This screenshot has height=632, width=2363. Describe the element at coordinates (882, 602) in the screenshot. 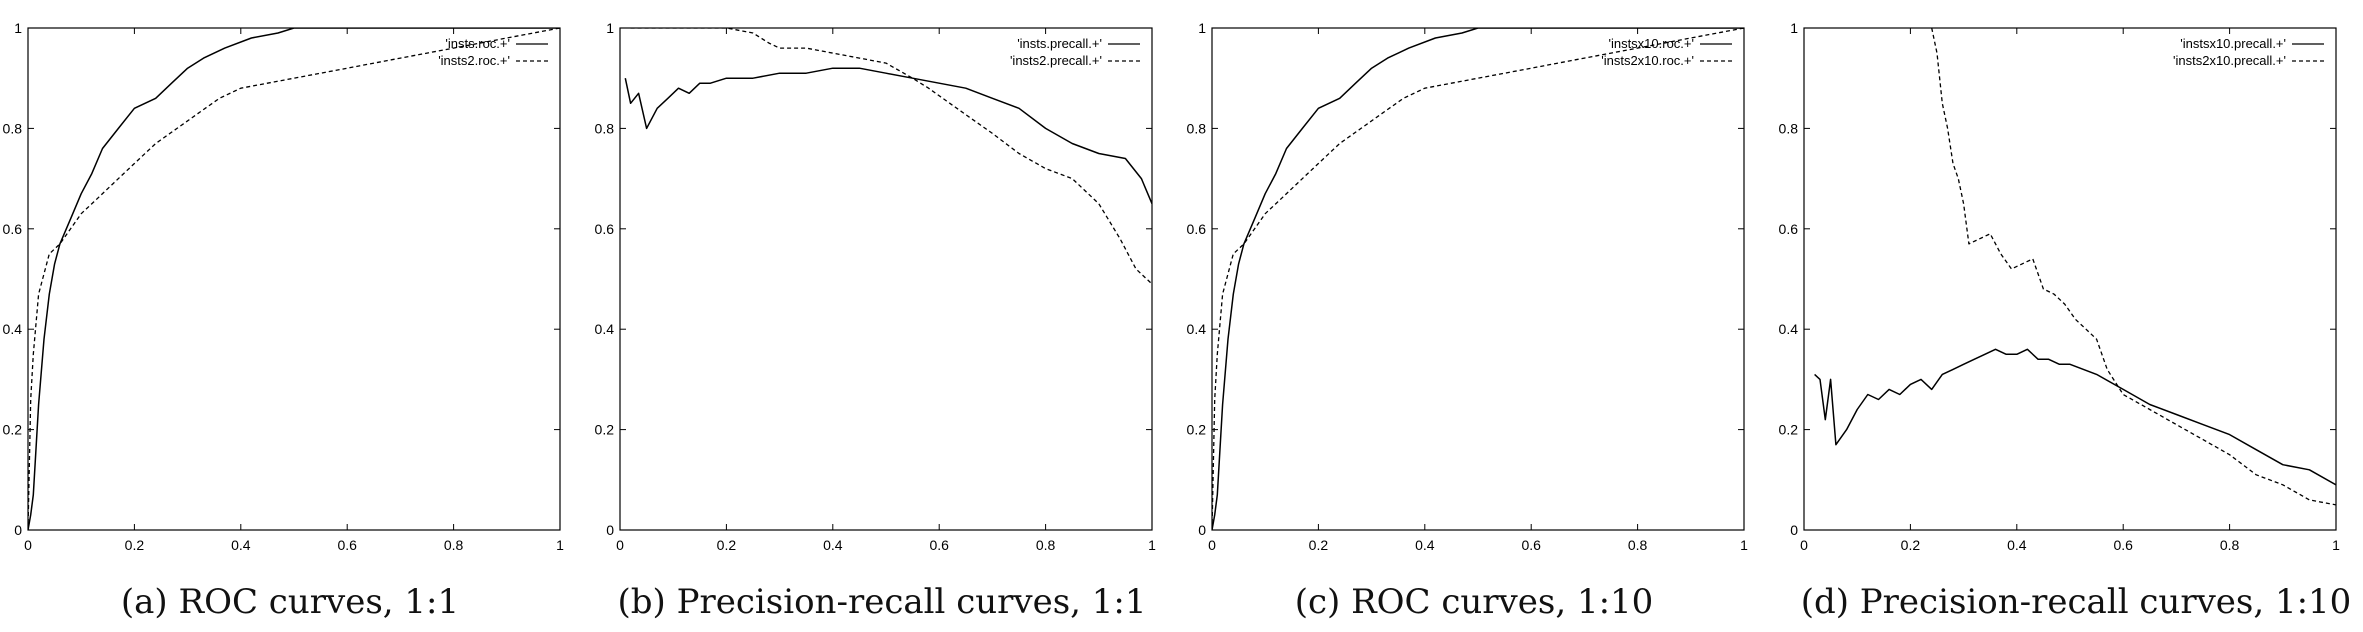

I see `caption-b: (b) Precision-recall curves, 1:1` at that location.